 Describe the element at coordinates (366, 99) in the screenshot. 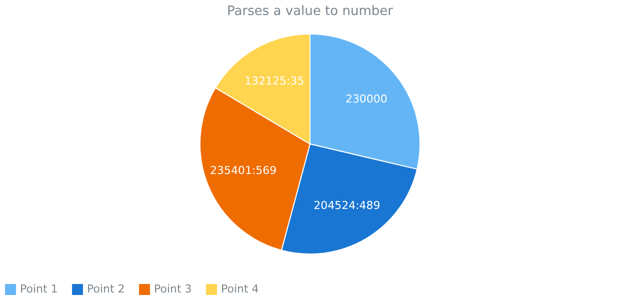

I see `data-label: 230000` at that location.